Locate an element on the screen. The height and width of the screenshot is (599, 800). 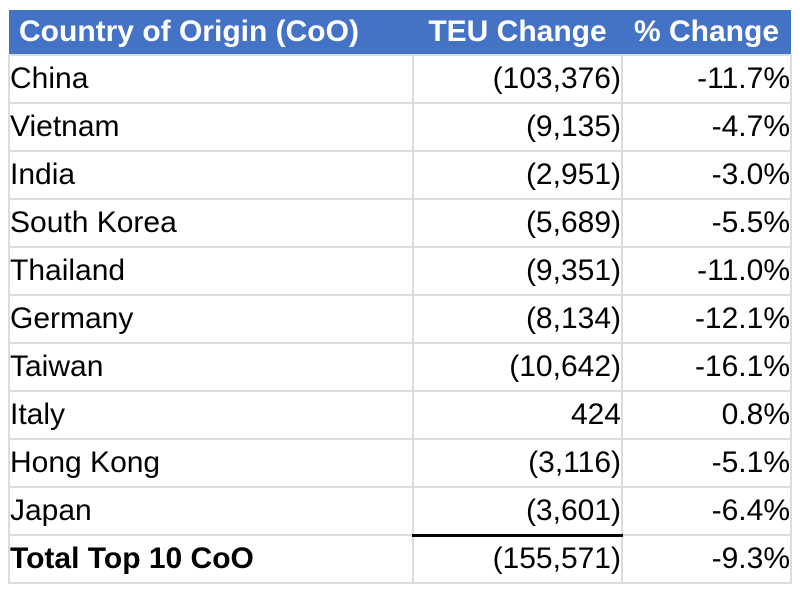
table-row: Vietnam (9,135) -4.7% is located at coordinates (400, 127).